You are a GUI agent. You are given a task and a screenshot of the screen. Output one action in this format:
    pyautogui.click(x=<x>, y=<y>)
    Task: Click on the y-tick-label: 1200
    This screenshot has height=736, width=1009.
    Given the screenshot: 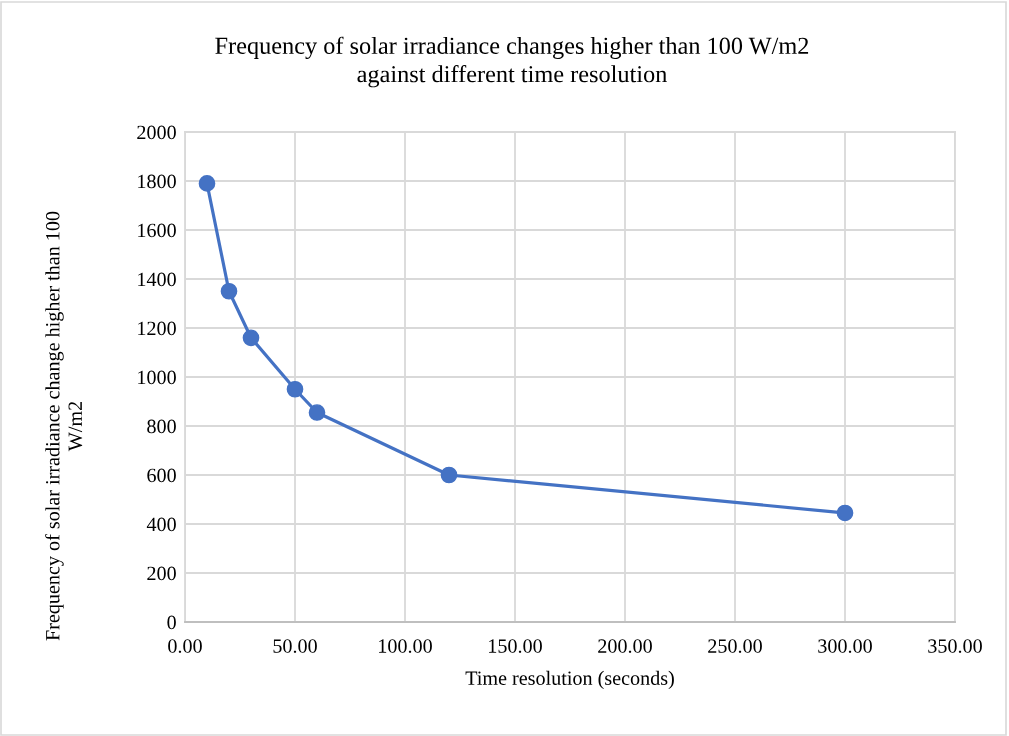 What is the action you would take?
    pyautogui.click(x=157, y=328)
    